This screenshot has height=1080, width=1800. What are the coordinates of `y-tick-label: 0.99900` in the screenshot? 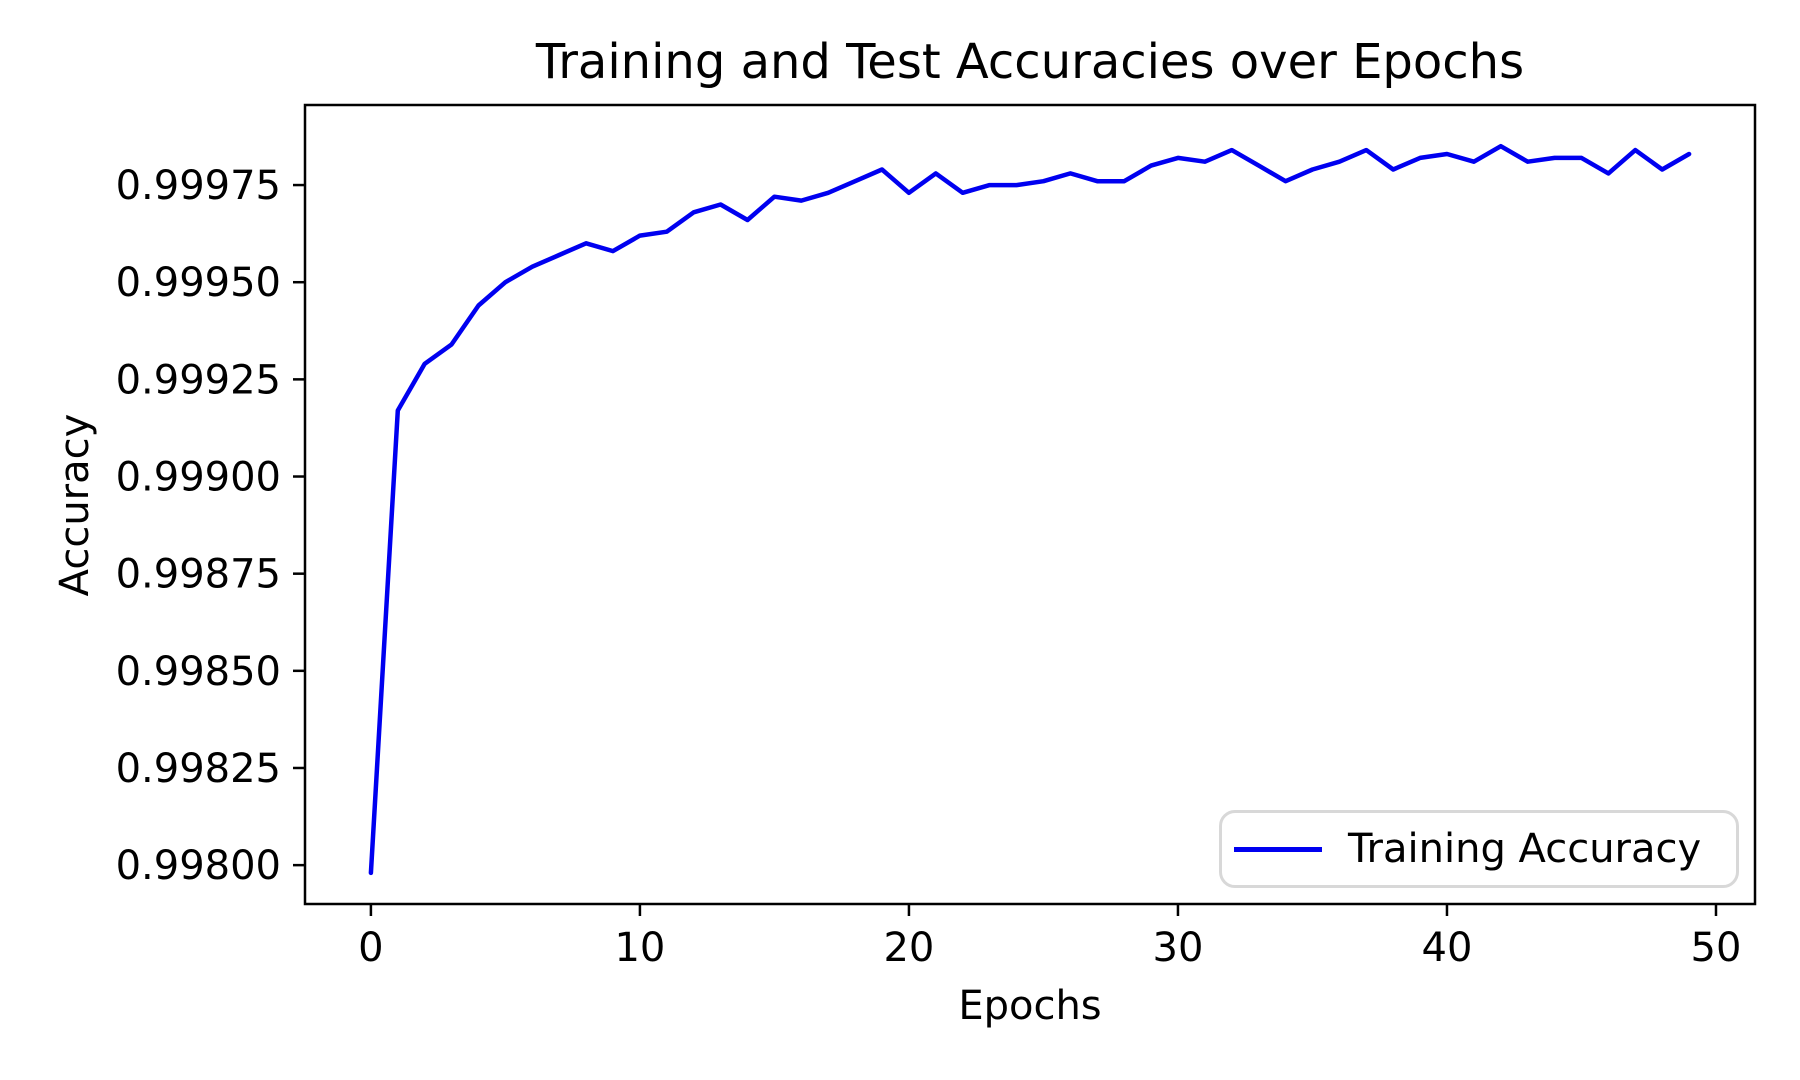 It's located at (198, 478).